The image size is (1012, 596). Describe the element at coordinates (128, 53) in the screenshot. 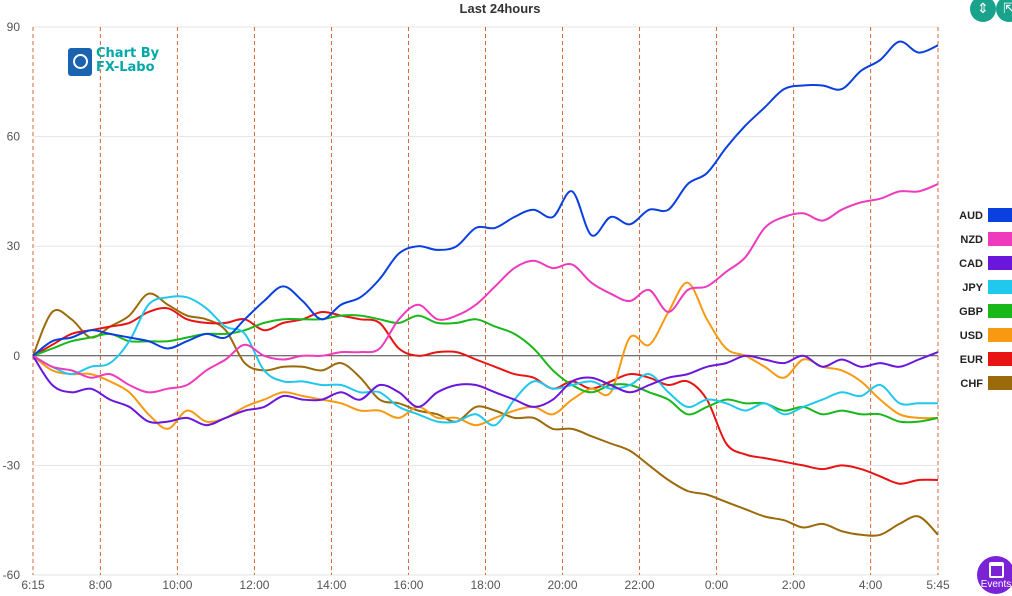

I see `logo-line-1: Chart By` at that location.